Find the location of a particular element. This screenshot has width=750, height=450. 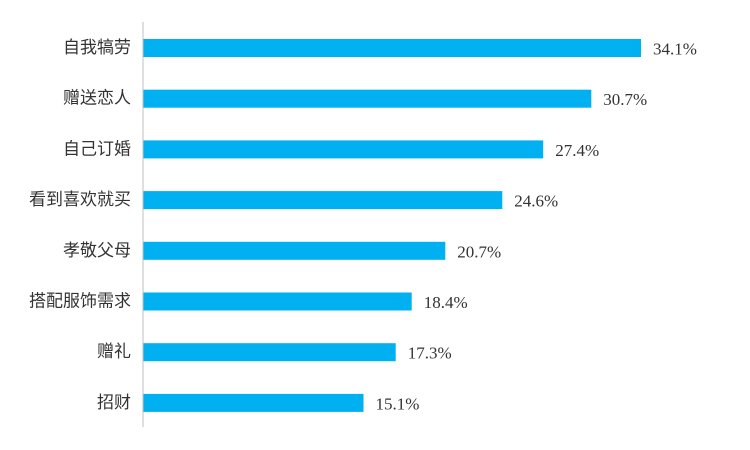

value-label-6: 17.3% is located at coordinates (430, 353).